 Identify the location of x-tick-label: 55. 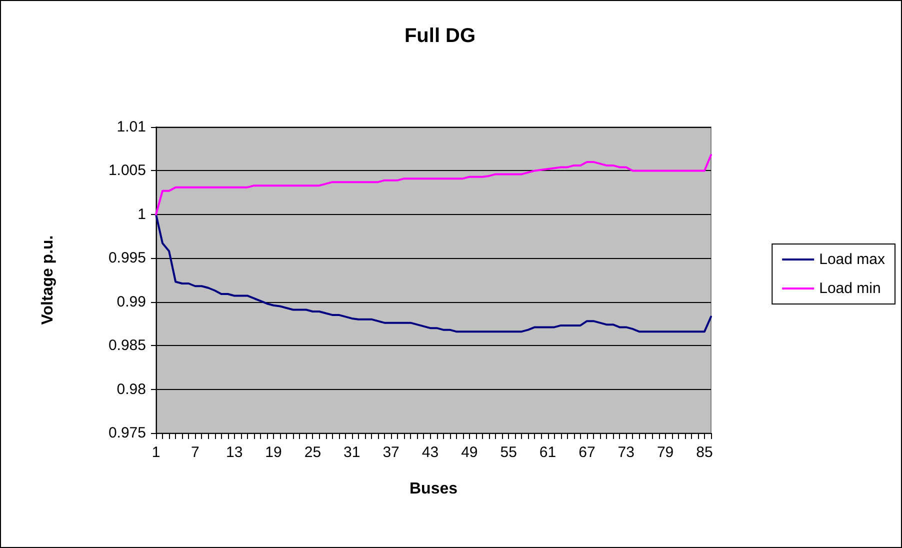
(508, 452).